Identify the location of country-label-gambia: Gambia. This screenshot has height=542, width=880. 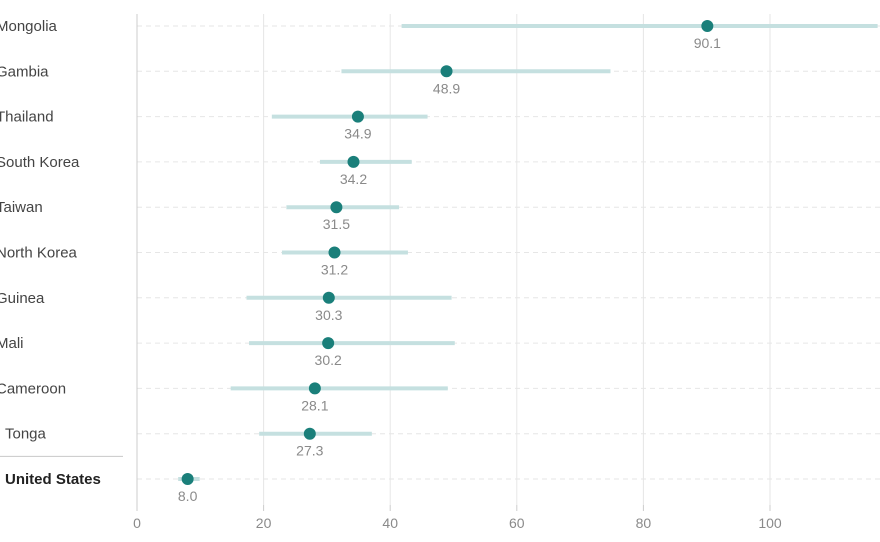
(24, 71).